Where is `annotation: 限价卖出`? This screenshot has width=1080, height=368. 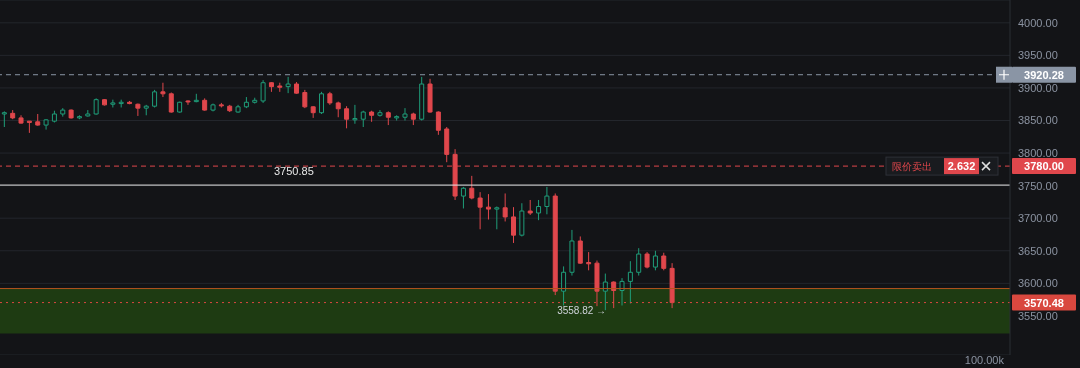 annotation: 限价卖出 is located at coordinates (912, 167).